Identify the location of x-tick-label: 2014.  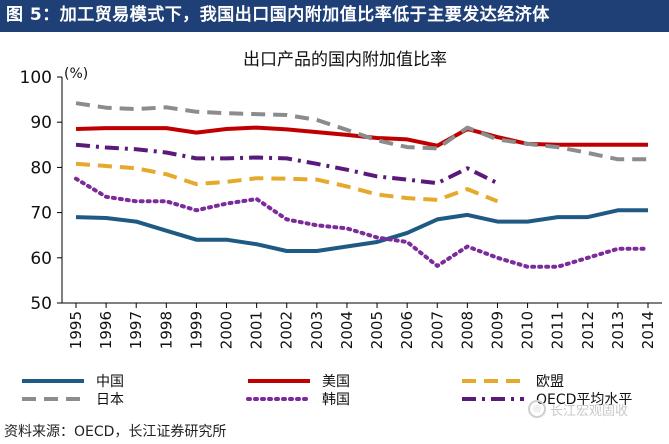
(648, 330).